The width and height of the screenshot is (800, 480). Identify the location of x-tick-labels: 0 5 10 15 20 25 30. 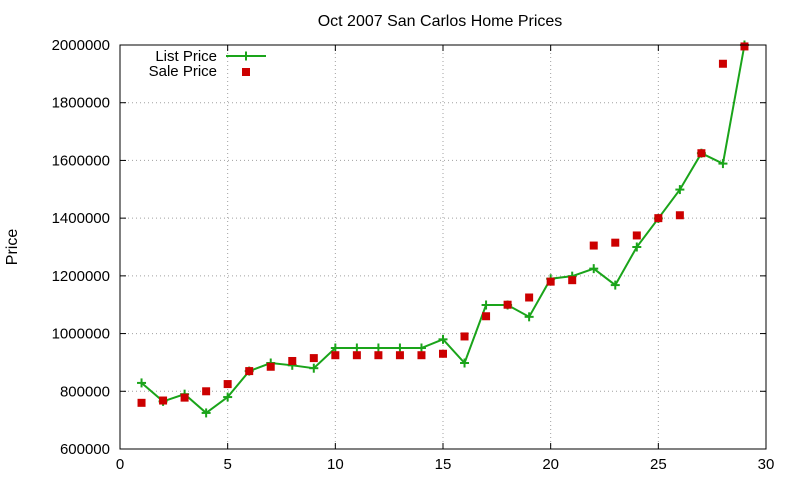
(445, 464).